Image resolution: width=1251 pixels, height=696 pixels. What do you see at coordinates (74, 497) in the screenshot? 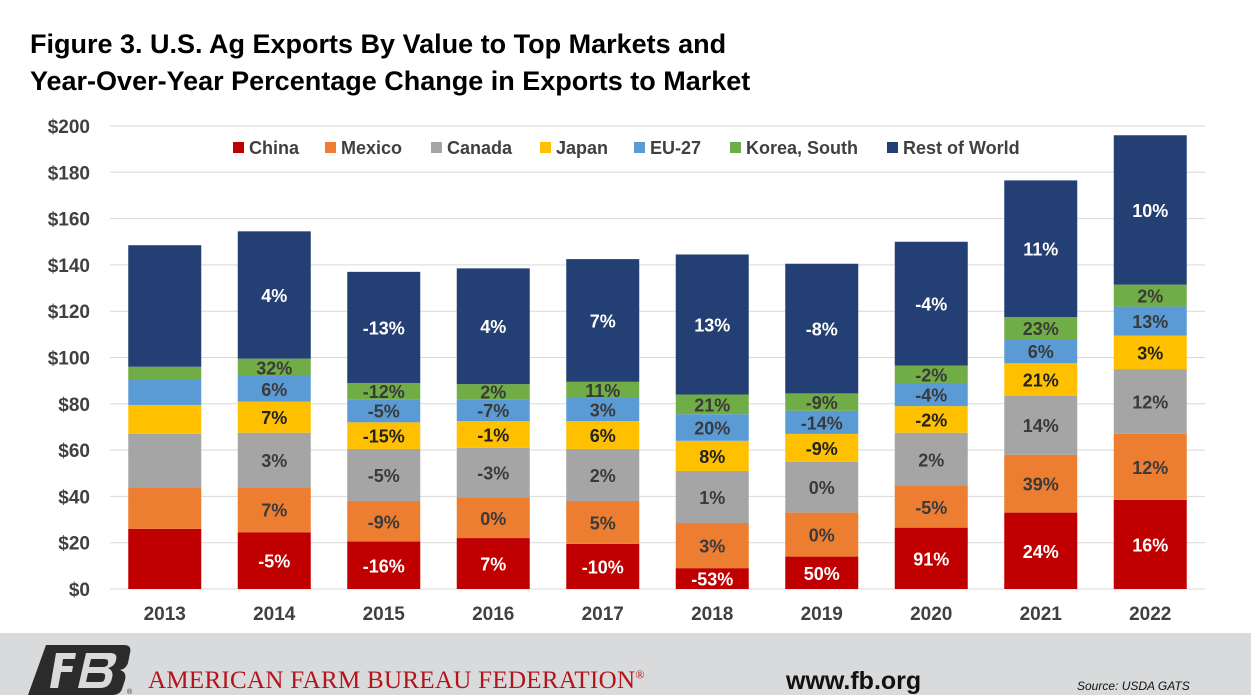
I see `y-tick-label: $40` at bounding box center [74, 497].